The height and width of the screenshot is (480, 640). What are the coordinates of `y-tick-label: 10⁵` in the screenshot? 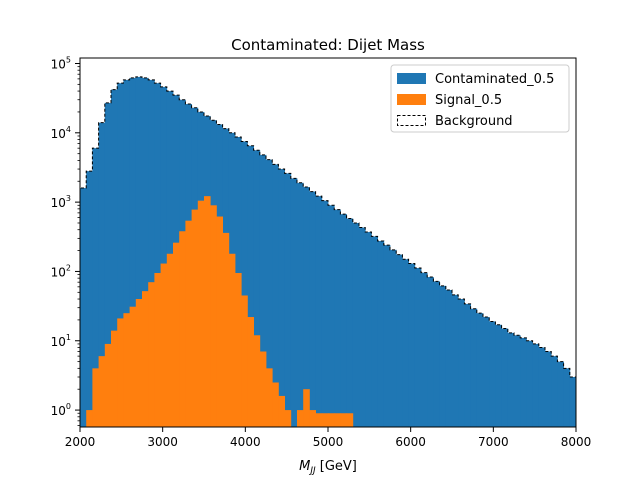 It's located at (61, 63).